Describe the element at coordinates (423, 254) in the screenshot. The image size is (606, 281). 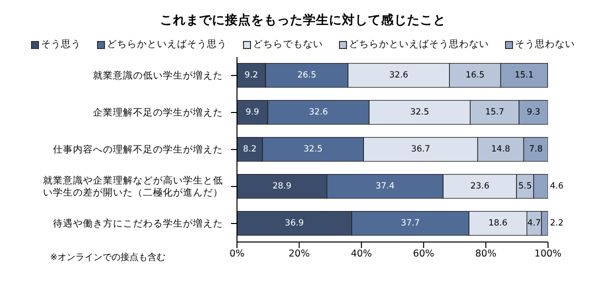
I see `x-tick-label: 60%` at that location.